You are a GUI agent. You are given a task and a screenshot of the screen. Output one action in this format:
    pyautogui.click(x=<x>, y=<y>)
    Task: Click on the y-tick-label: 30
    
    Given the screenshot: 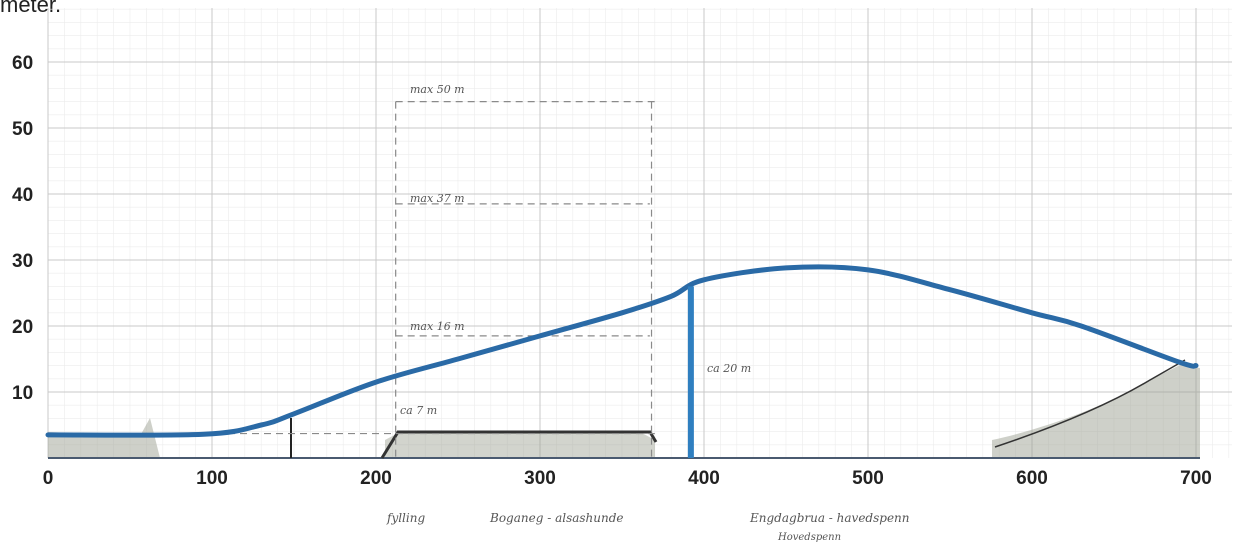 What is the action you would take?
    pyautogui.click(x=22, y=261)
    